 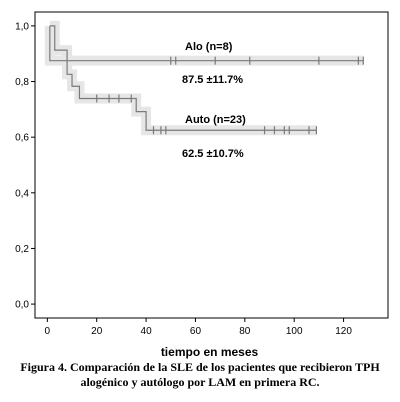 I want to click on x-tick-label-20: 20, so click(x=97, y=331).